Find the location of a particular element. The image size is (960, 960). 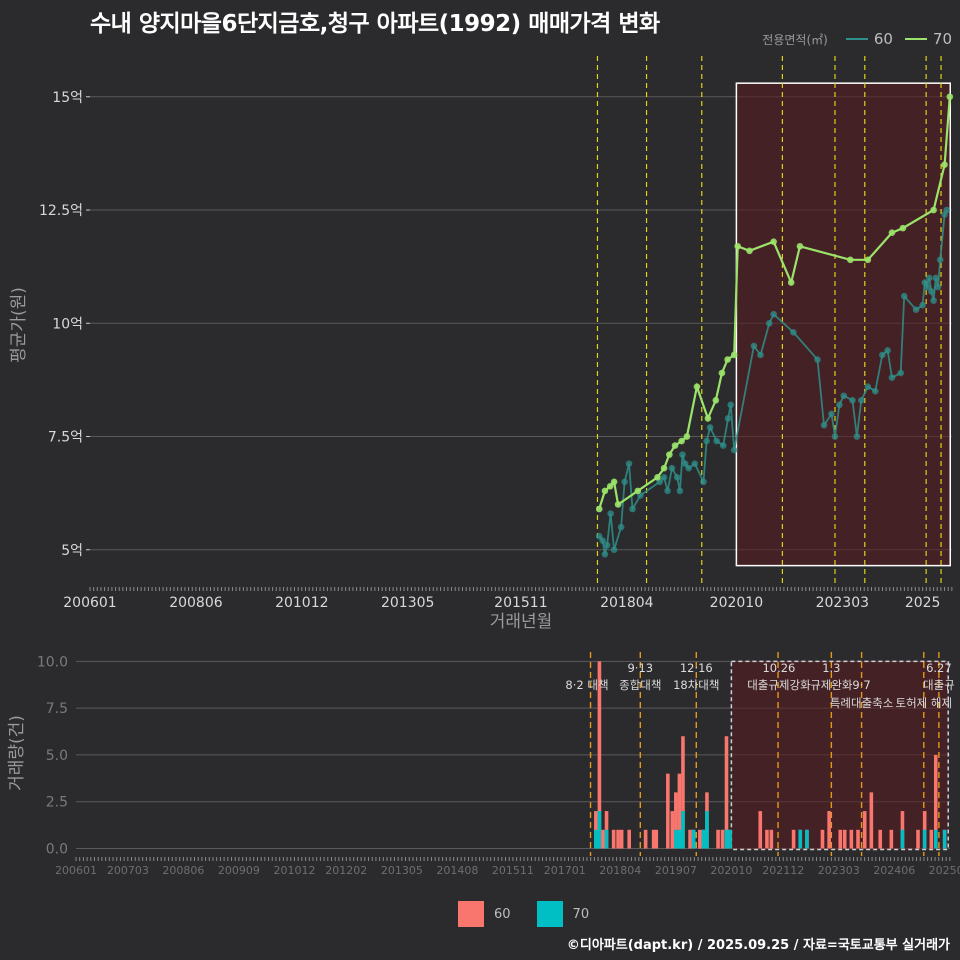

volume-xtick-label: 201511 is located at coordinates (513, 870).